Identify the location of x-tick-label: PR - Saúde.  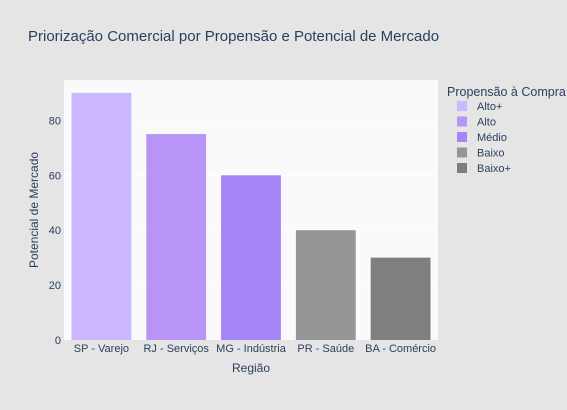
(325, 349).